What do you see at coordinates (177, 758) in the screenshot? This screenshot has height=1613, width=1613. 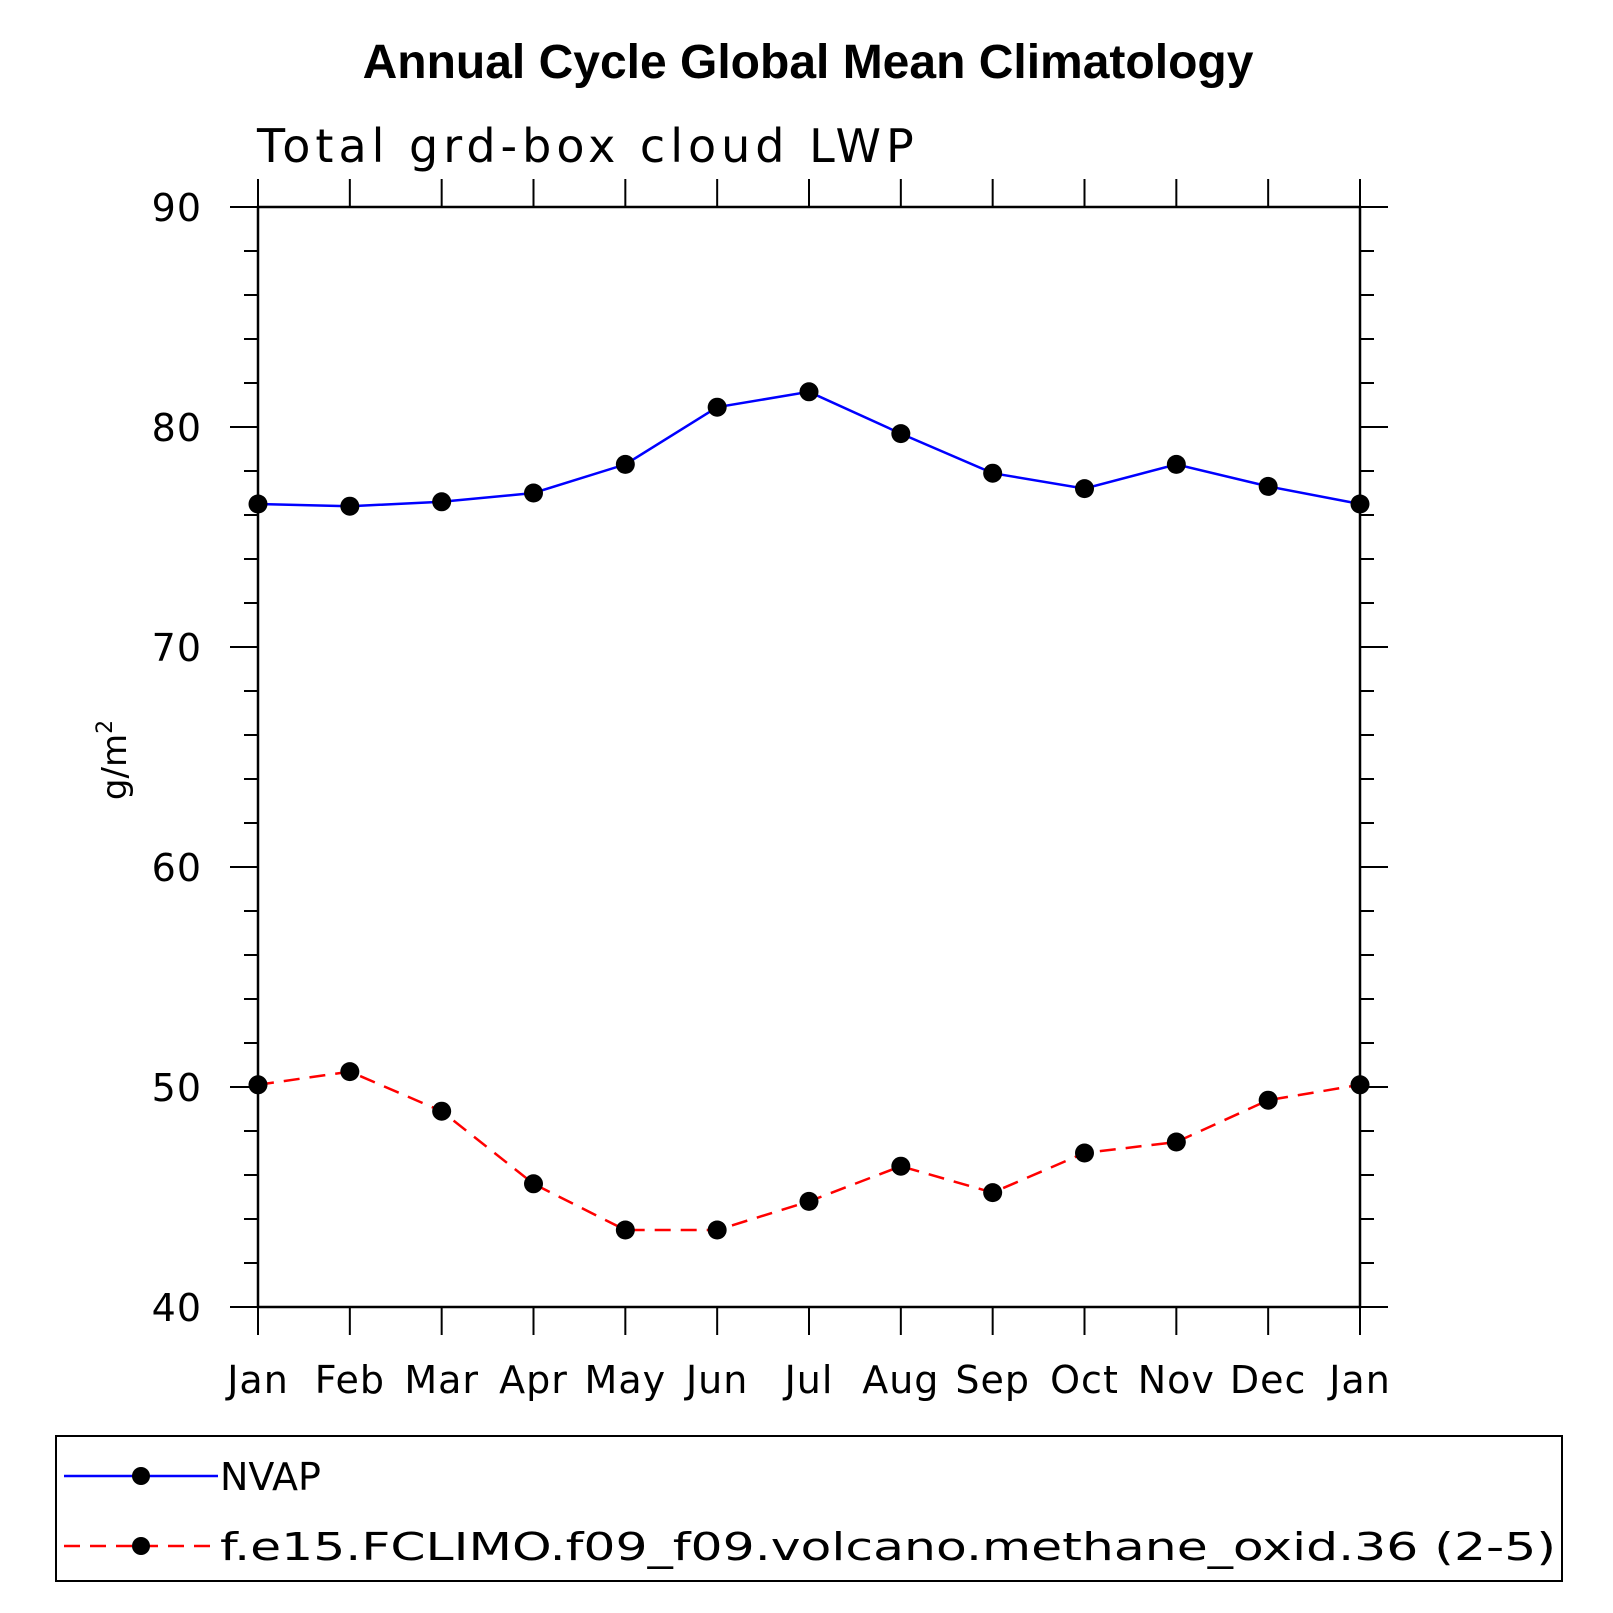 I see `y-tick-labels: 40 50 60 70 80 90` at bounding box center [177, 758].